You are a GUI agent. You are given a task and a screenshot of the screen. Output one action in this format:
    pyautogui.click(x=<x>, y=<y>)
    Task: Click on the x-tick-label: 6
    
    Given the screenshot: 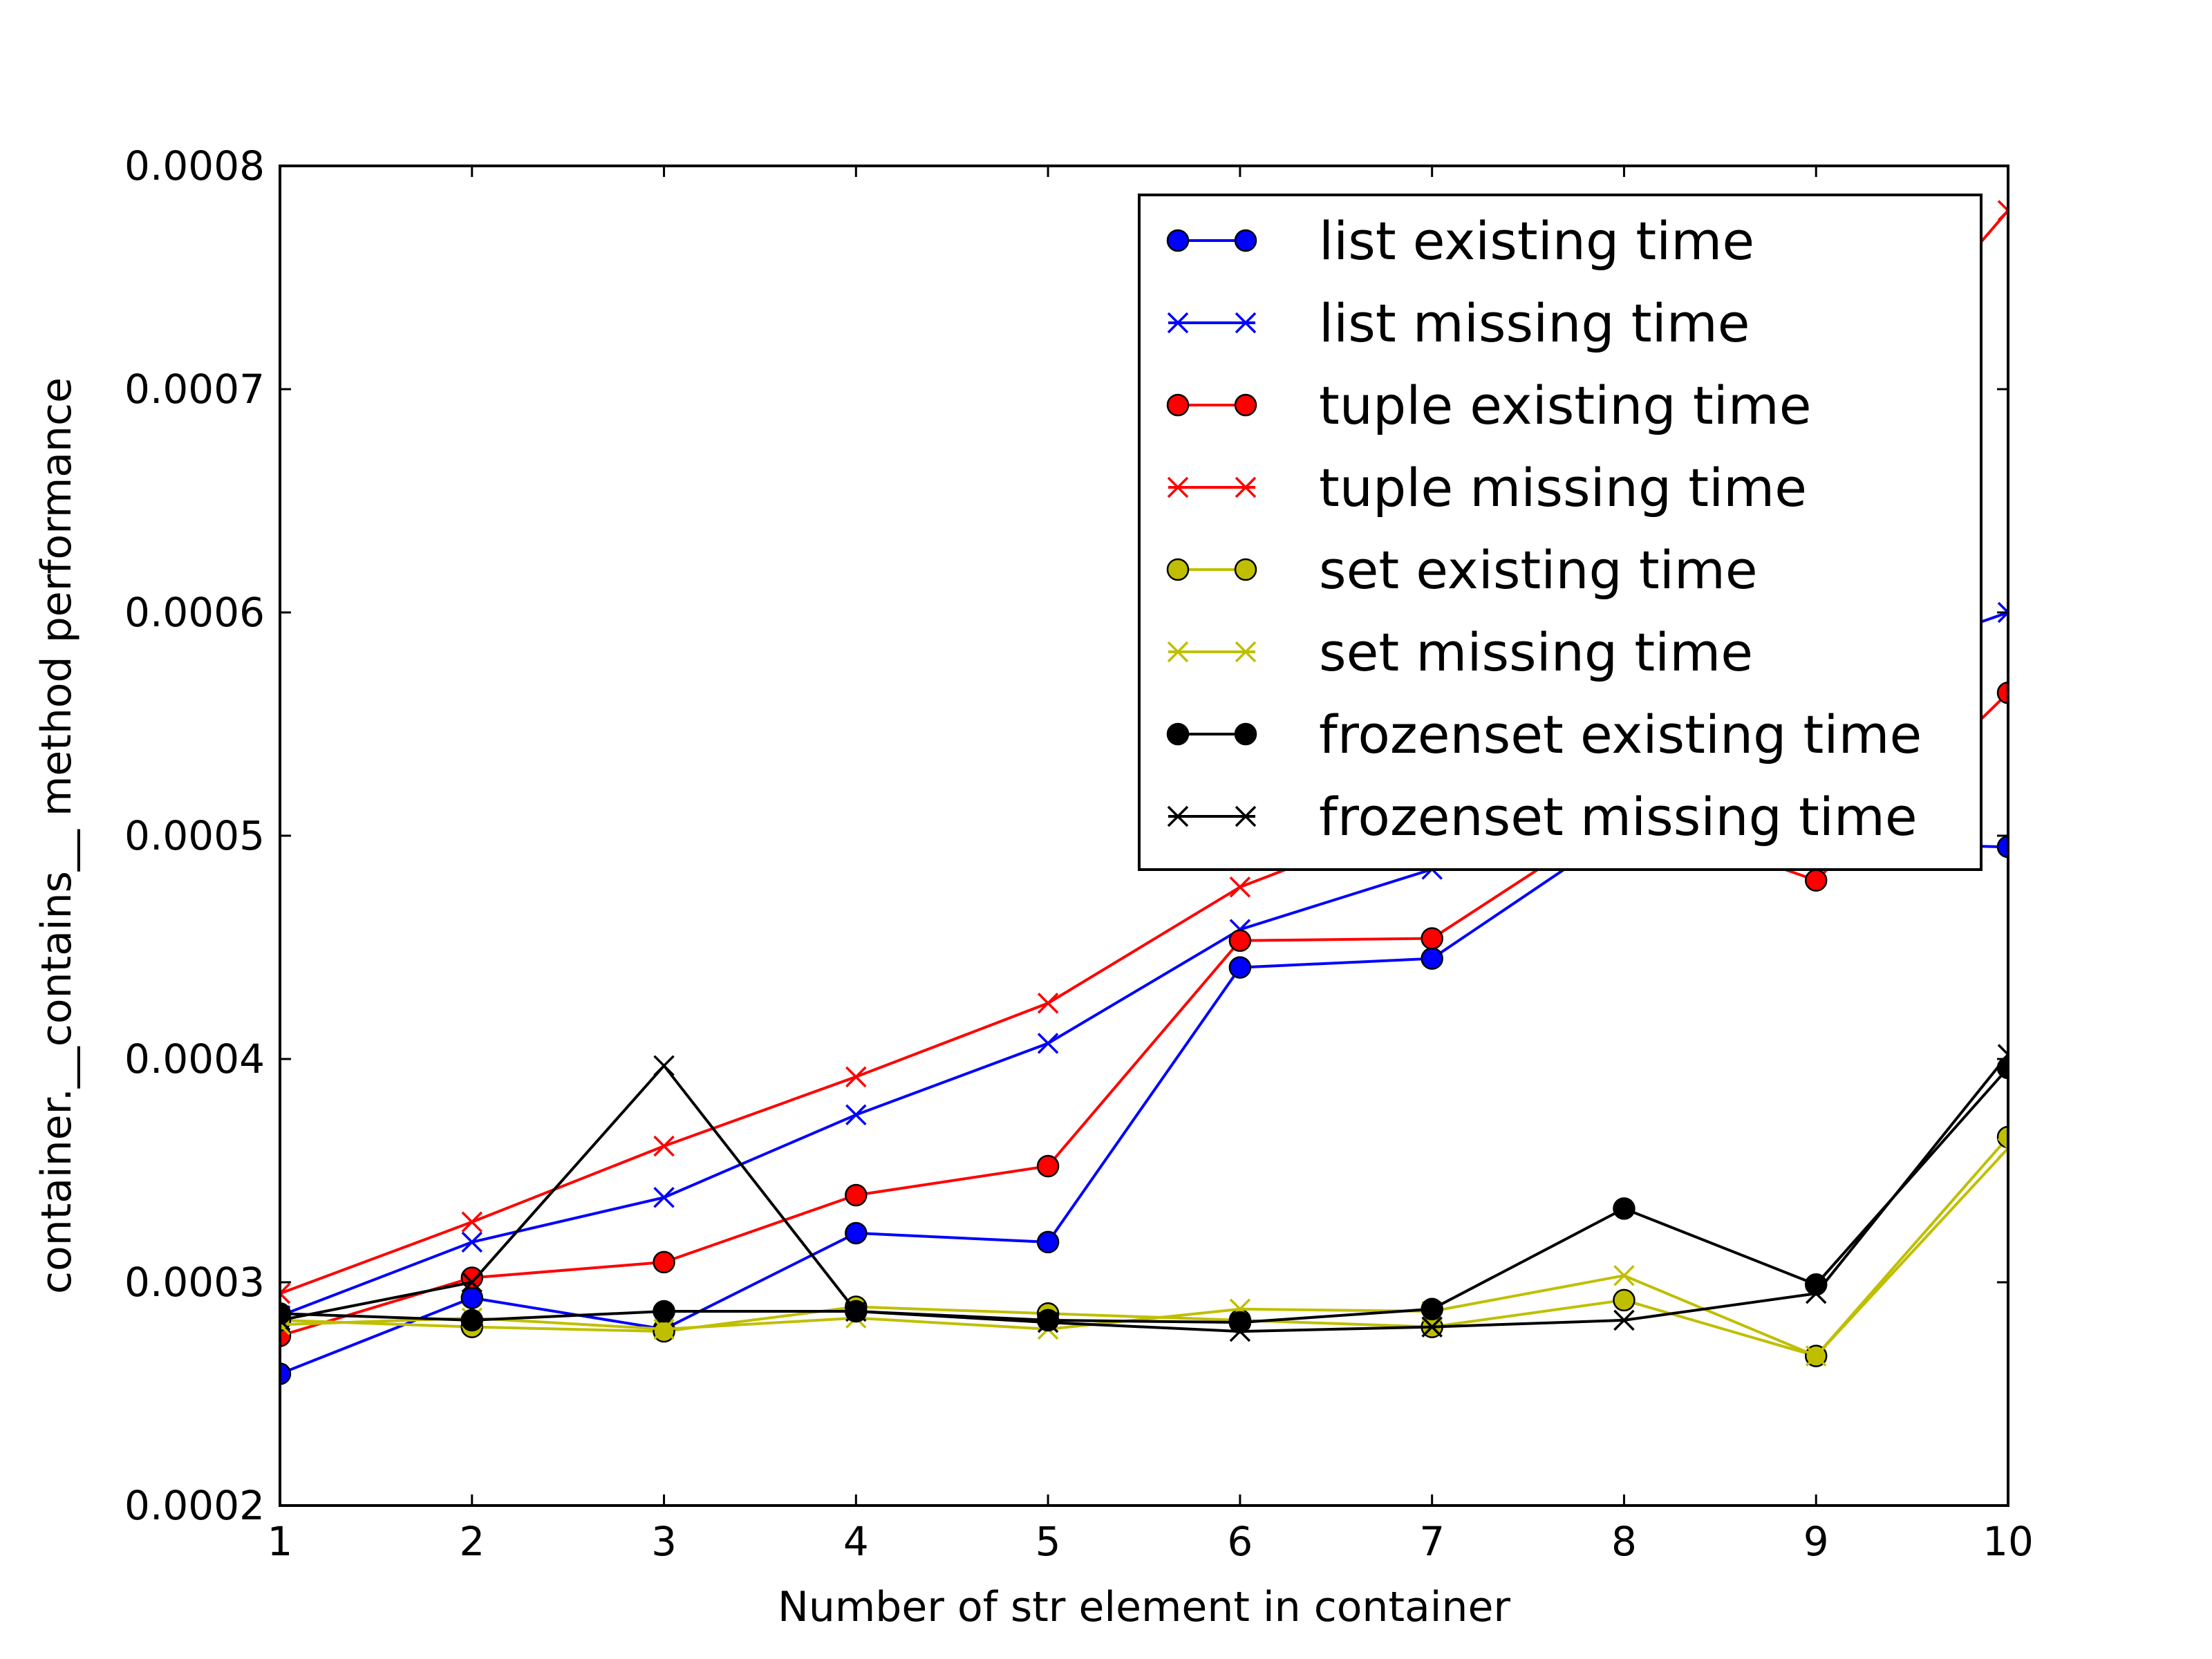 What is the action you would take?
    pyautogui.click(x=1240, y=1541)
    